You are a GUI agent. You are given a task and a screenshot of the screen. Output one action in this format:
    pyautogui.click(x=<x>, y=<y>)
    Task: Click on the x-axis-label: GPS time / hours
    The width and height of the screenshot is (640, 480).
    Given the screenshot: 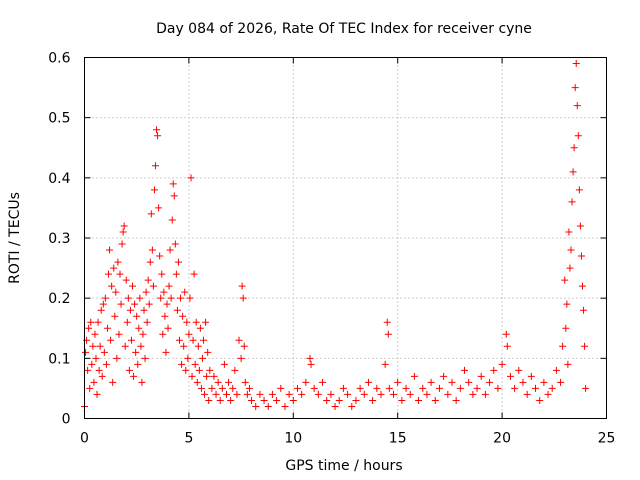 What is the action you would take?
    pyautogui.click(x=343, y=466)
    